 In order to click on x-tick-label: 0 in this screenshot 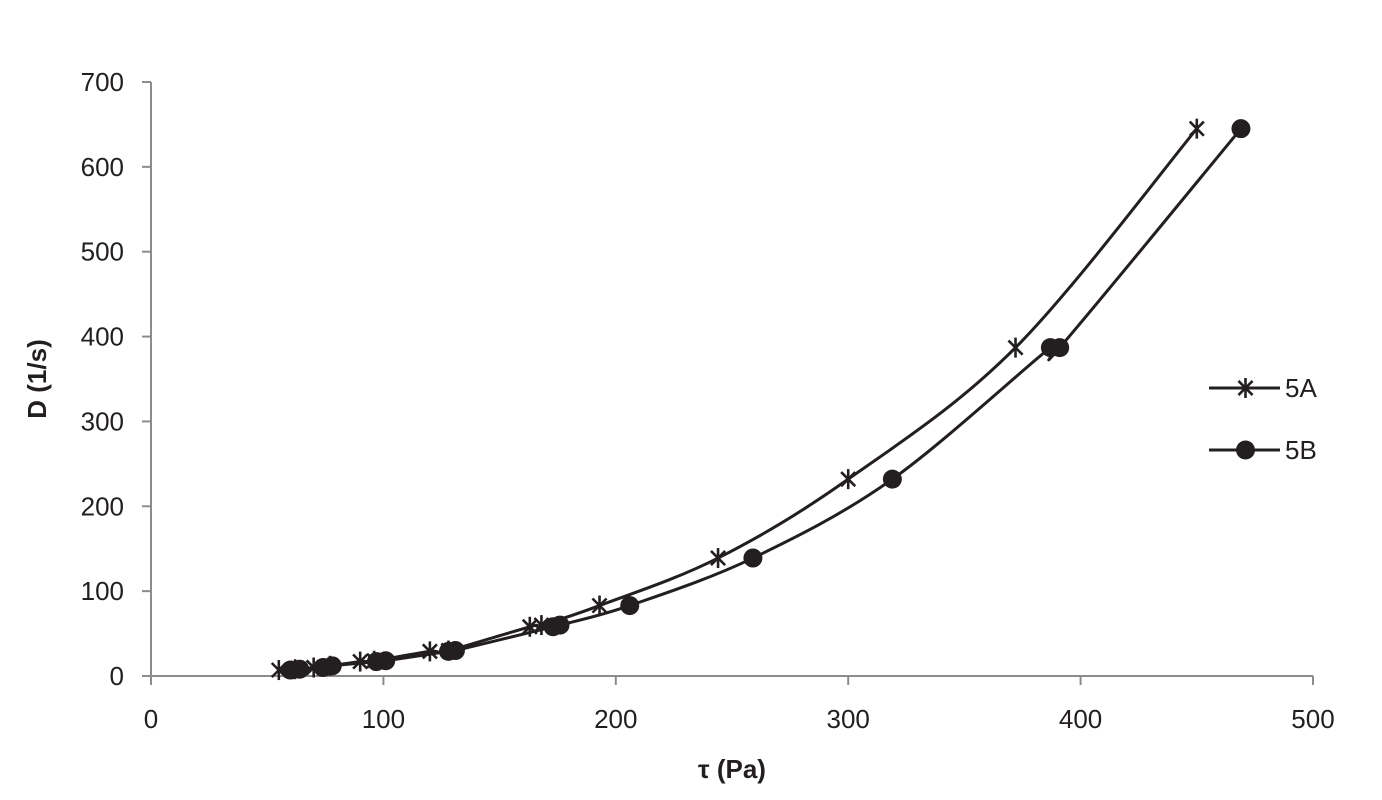, I will do `click(151, 719)`.